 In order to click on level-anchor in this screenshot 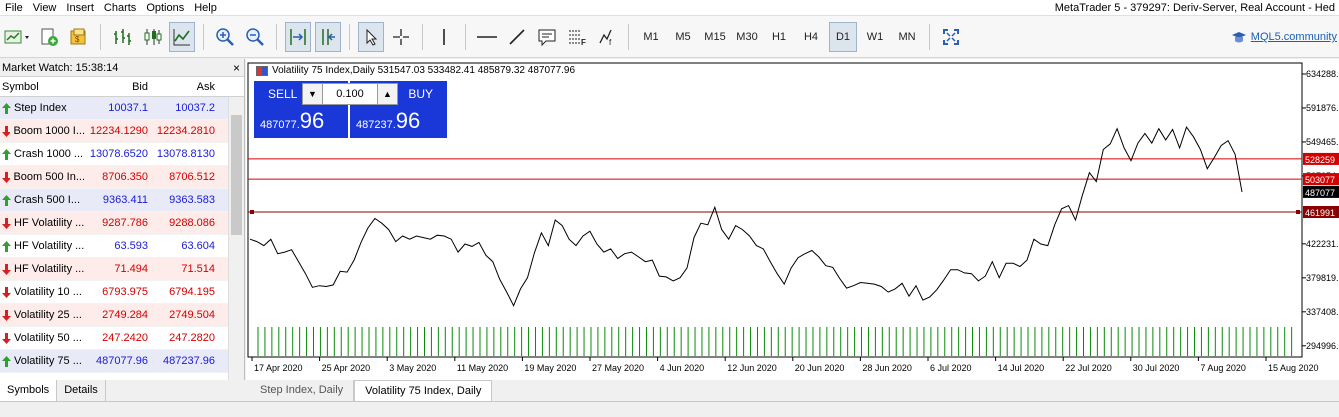, I will do `click(1298, 212)`.